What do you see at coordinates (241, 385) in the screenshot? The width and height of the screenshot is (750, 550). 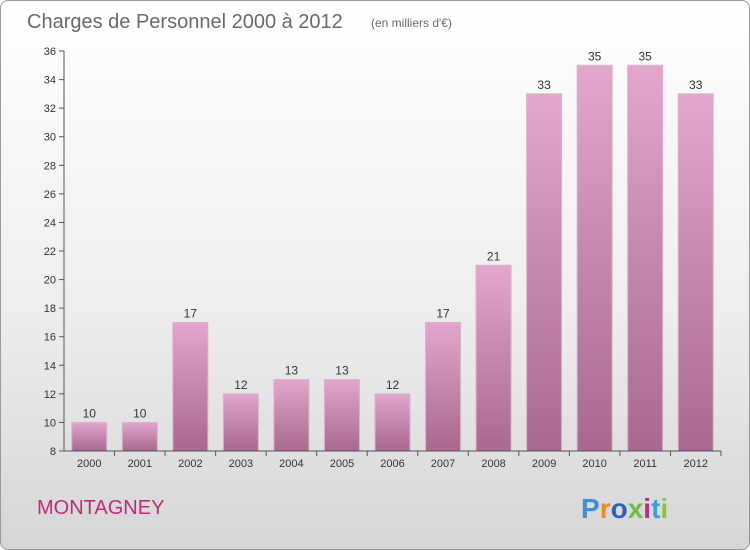 I see `value-label-2003: 12` at bounding box center [241, 385].